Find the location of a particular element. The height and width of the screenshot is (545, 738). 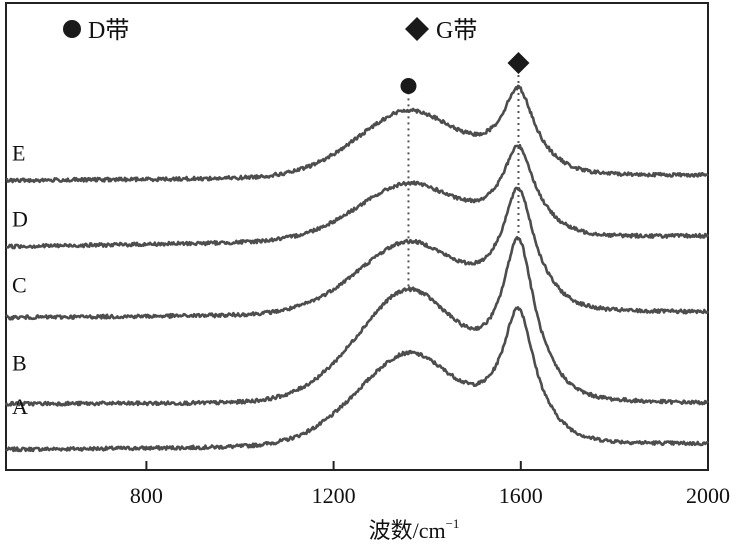

legend-g-band-marker is located at coordinates (417, 29).